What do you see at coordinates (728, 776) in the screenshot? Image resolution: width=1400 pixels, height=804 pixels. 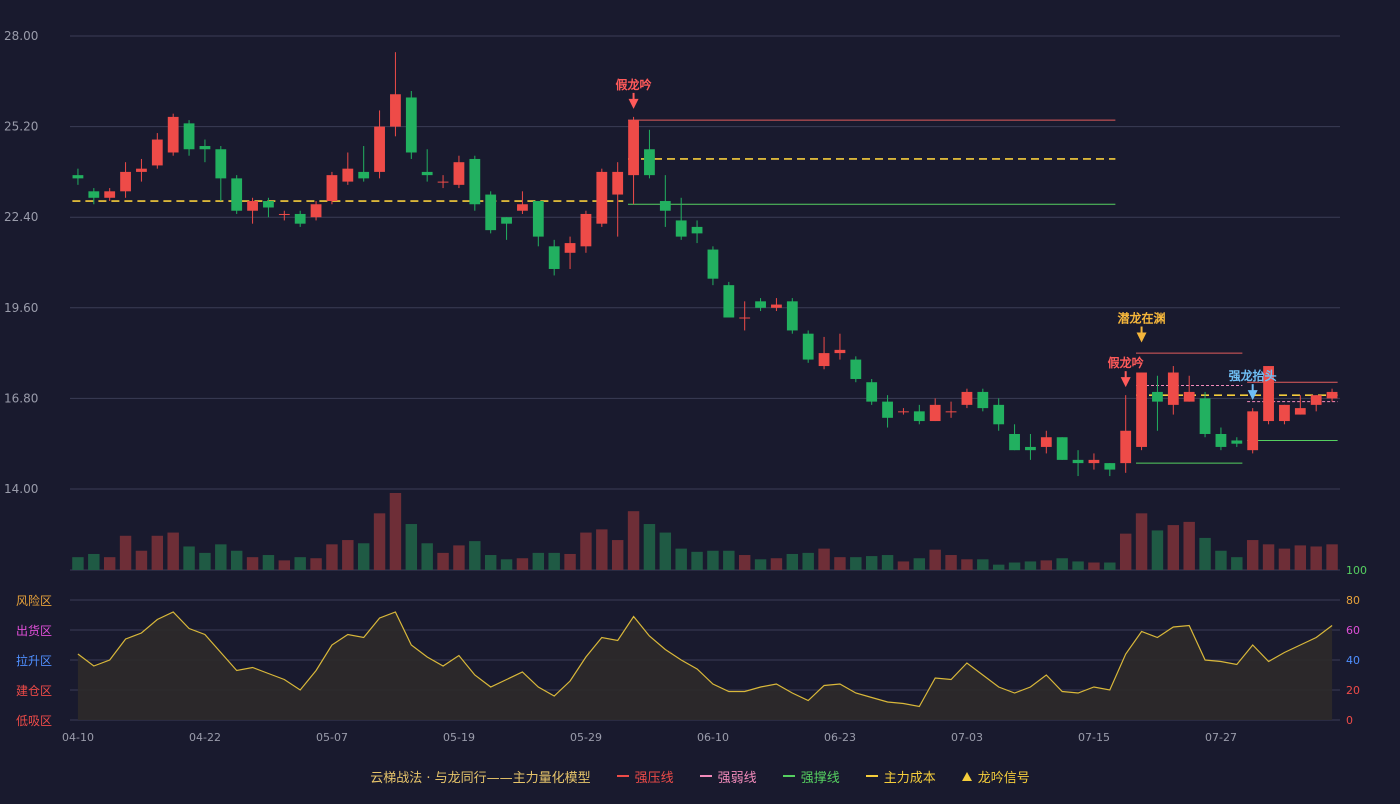 I see `legend-item-weak: 强弱线` at bounding box center [728, 776].